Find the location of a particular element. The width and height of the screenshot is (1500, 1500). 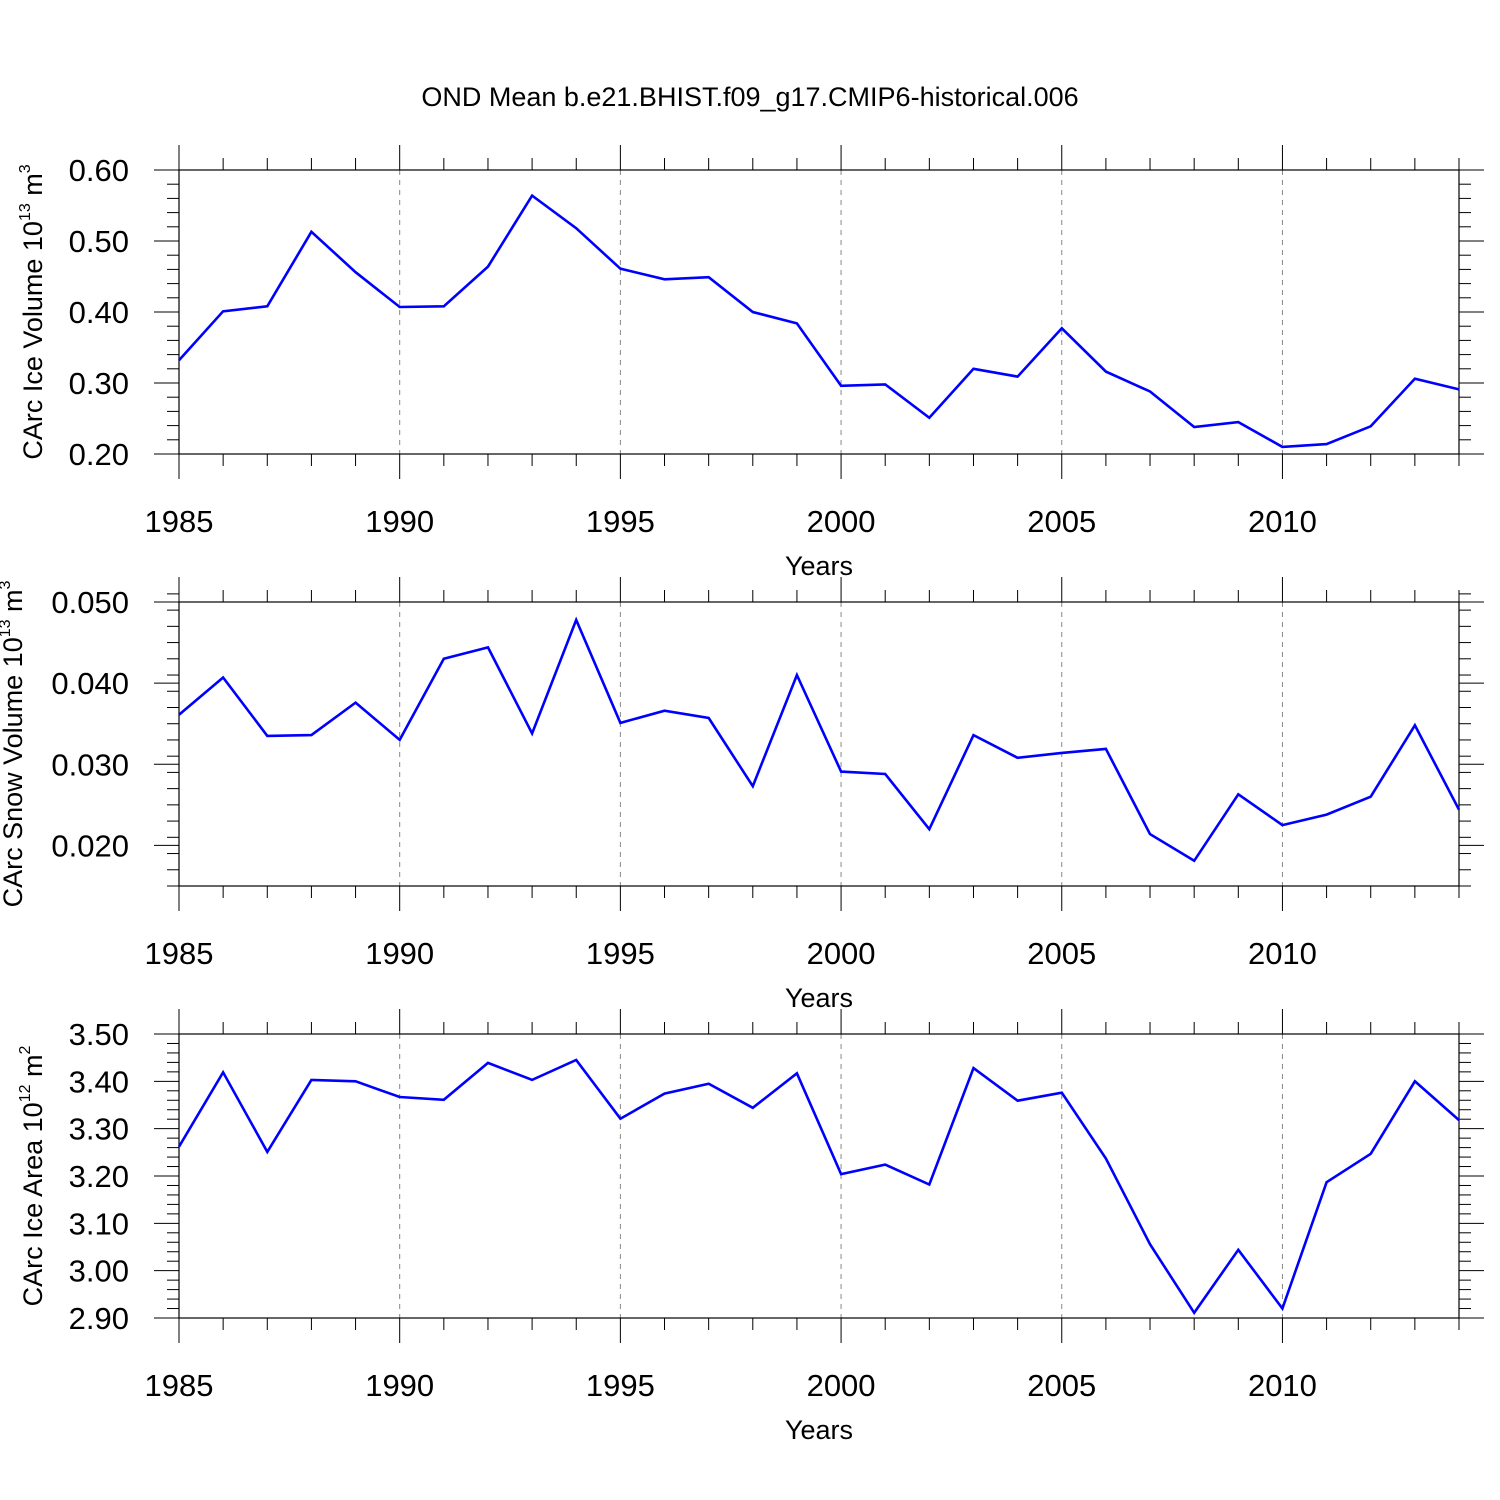

y-tick-label: 3.00 is located at coordinates (99, 1271).